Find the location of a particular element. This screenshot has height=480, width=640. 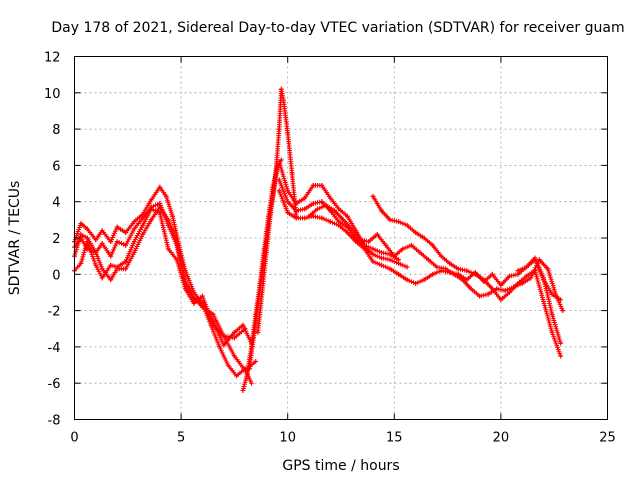

y-tick-label: 12 is located at coordinates (52, 58).